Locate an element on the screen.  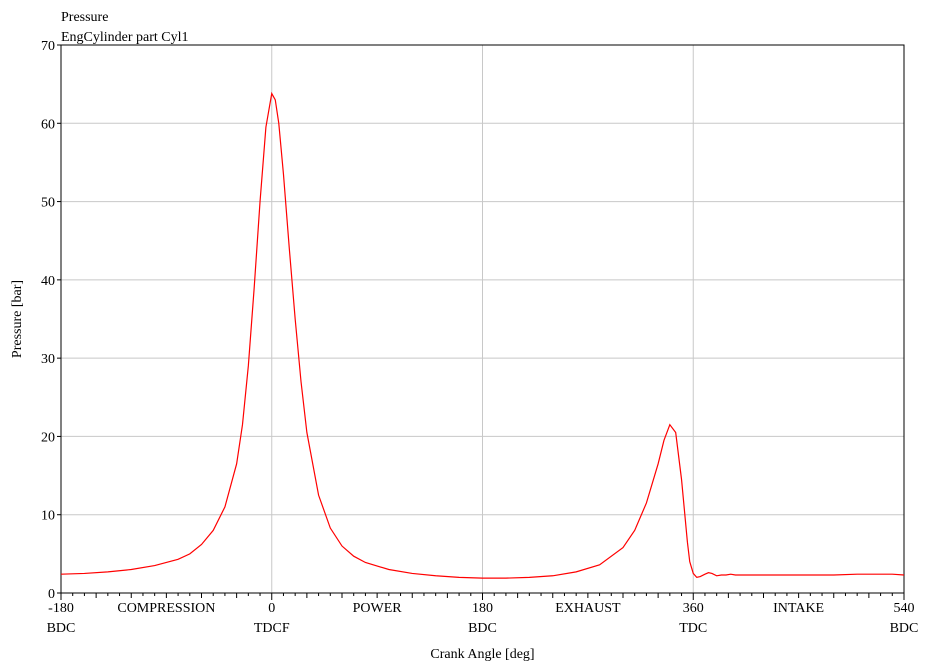
chart-subtitle: EngCylinder part Cyl1 is located at coordinates (125, 37).